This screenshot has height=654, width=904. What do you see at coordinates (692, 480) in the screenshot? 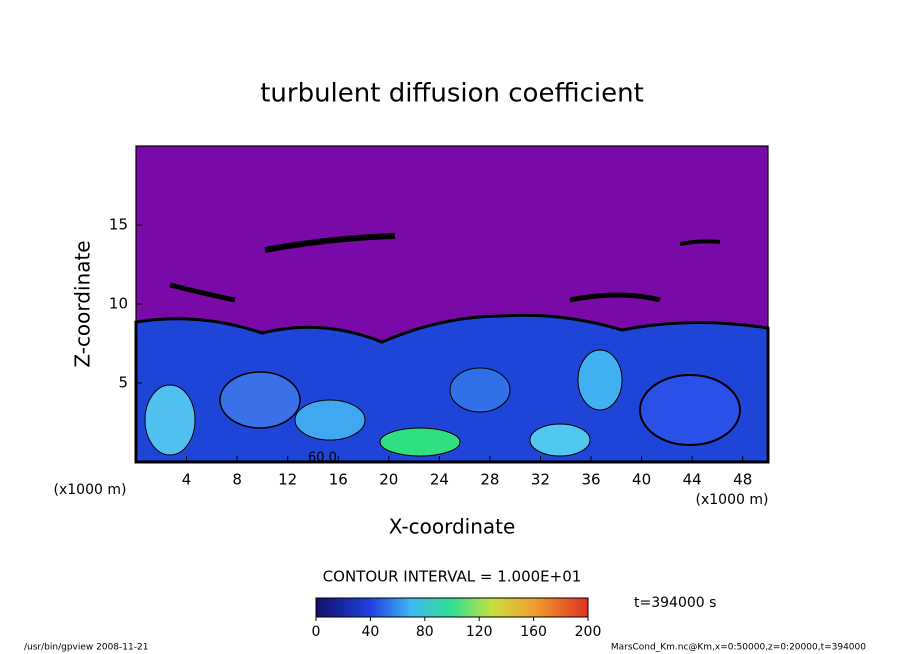
I see `x-tick-label: 44` at bounding box center [692, 480].